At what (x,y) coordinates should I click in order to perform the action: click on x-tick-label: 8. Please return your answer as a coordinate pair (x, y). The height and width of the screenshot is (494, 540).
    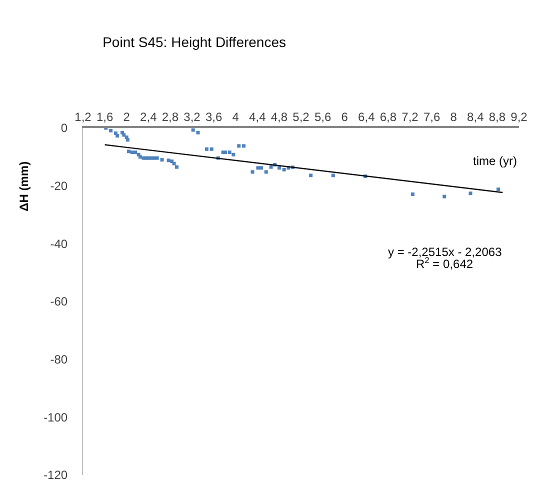
    Looking at the image, I should click on (454, 117).